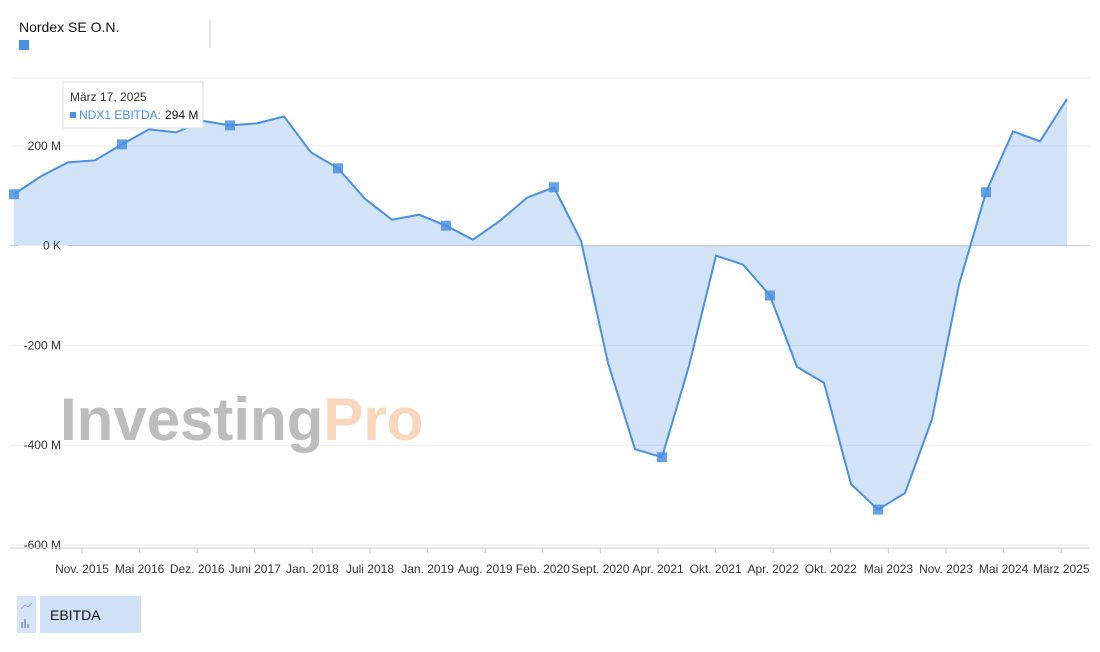  I want to click on x-tick-label: Dez. 2016, so click(197, 569).